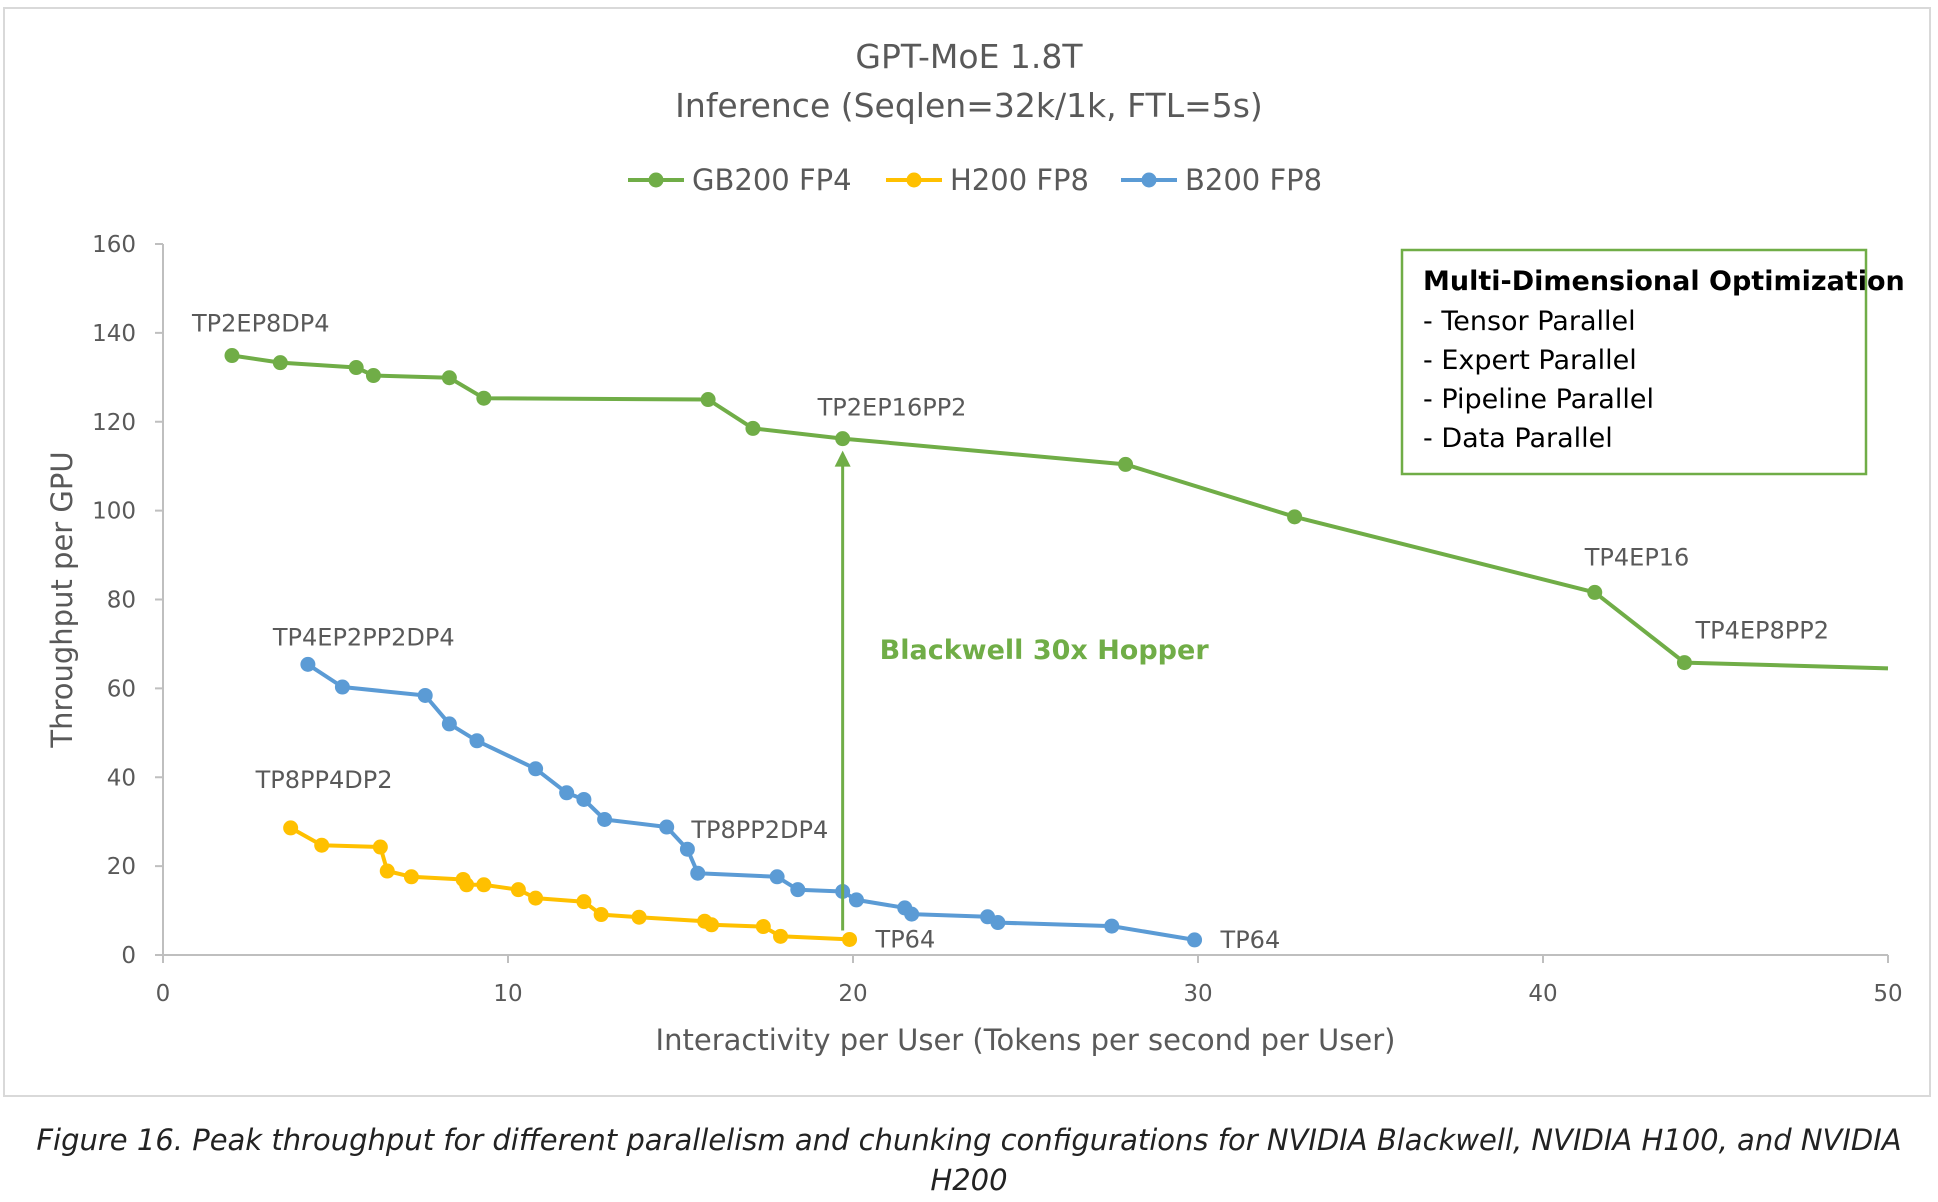 Image resolution: width=1938 pixels, height=1202 pixels. I want to click on legend-entry: B200 FP8, so click(1253, 180).